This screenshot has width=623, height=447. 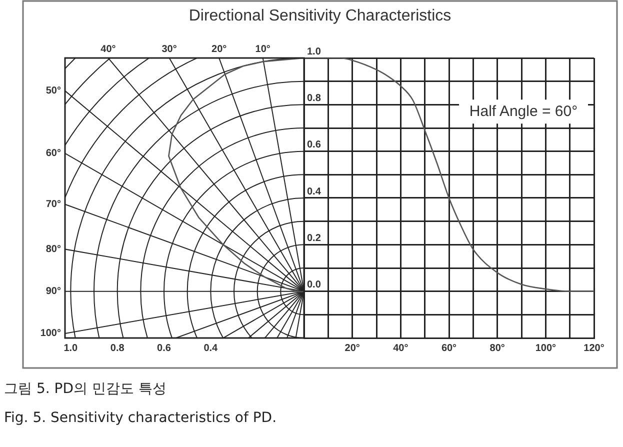 What do you see at coordinates (314, 52) in the screenshot?
I see `y-tick-label: 1.0` at bounding box center [314, 52].